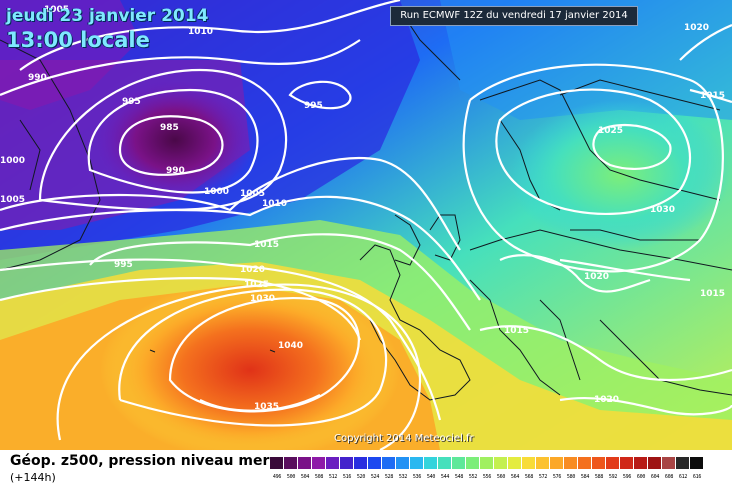  Describe the element at coordinates (697, 477) in the screenshot. I see `legend-value: 616` at that location.